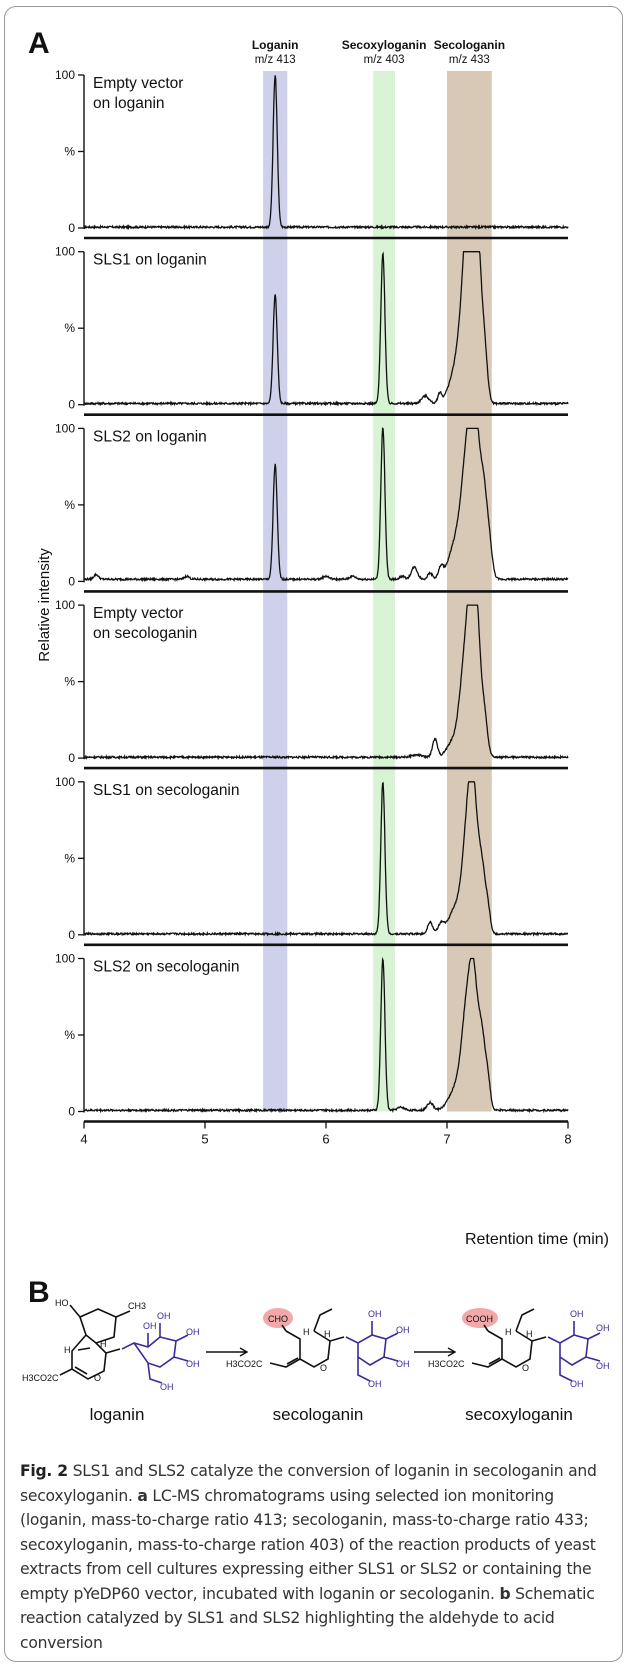 This screenshot has width=629, height=1670. I want to click on secoxyloganin-sugar-oh-2: OH, so click(603, 1328).